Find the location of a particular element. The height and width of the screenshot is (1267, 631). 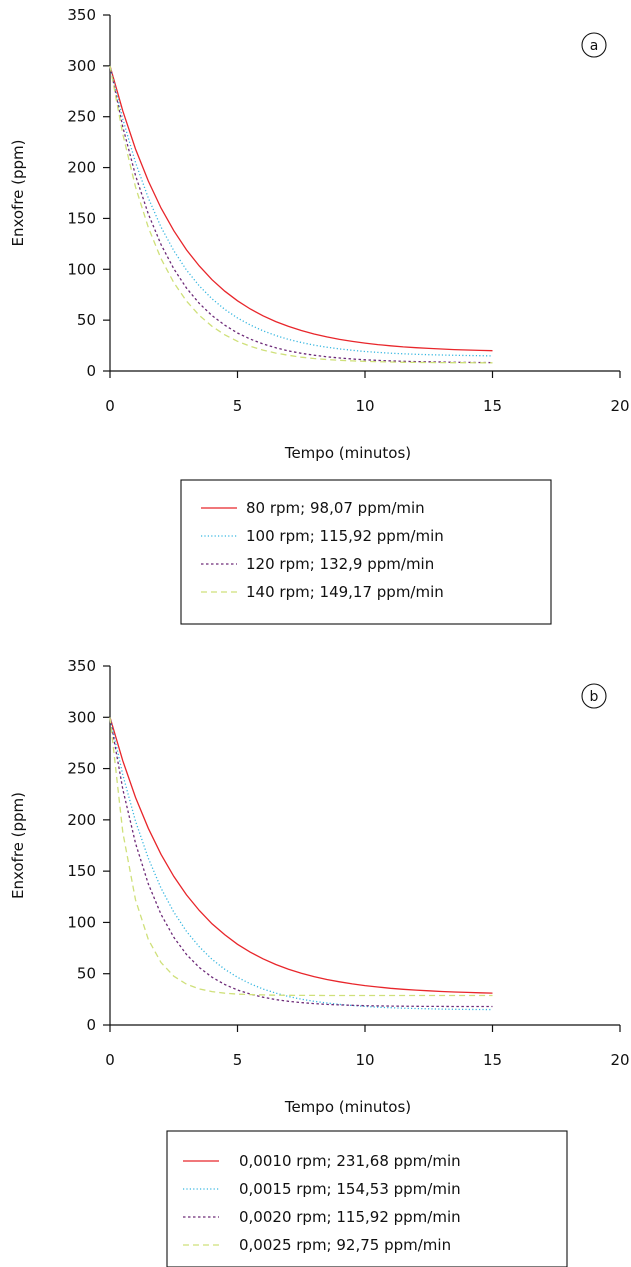

legend-entry-label: 0,0015 rpm; 154,53 ppm/min is located at coordinates (350, 1189).